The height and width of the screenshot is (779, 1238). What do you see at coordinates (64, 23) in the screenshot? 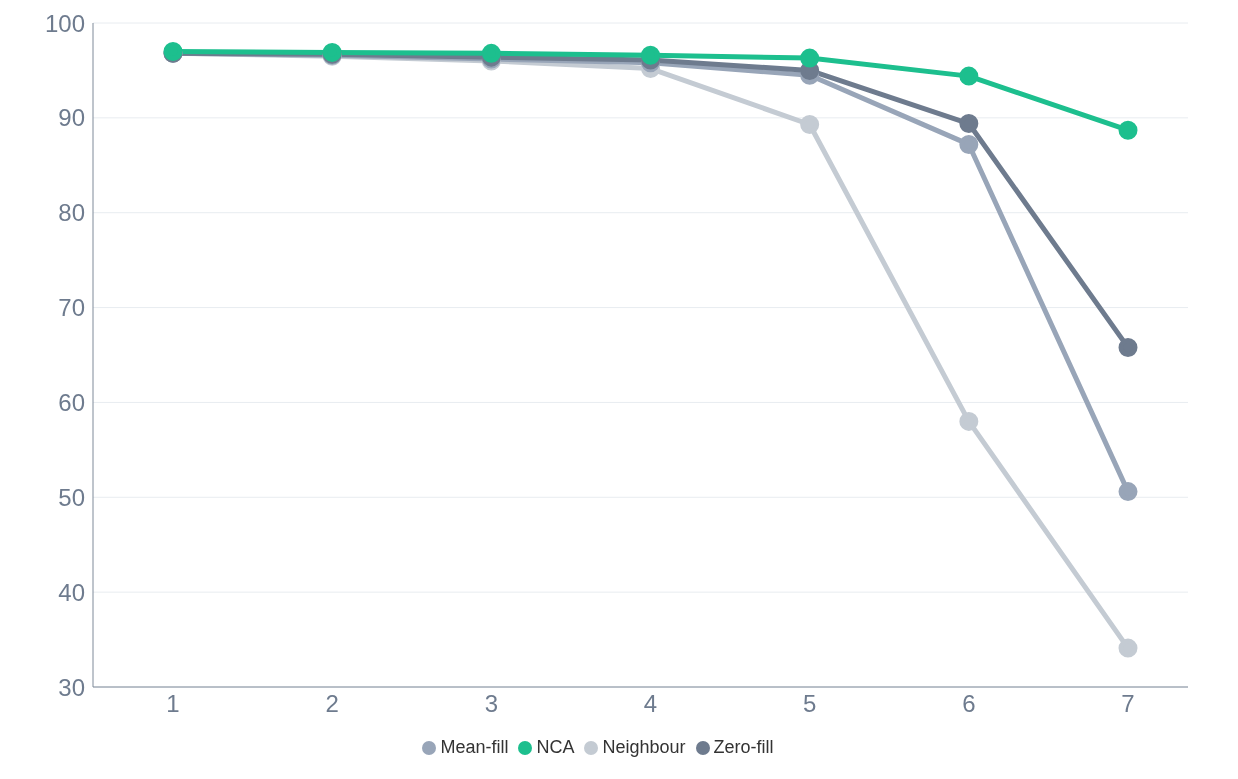
I see `y-tick-label: 100` at bounding box center [64, 23].